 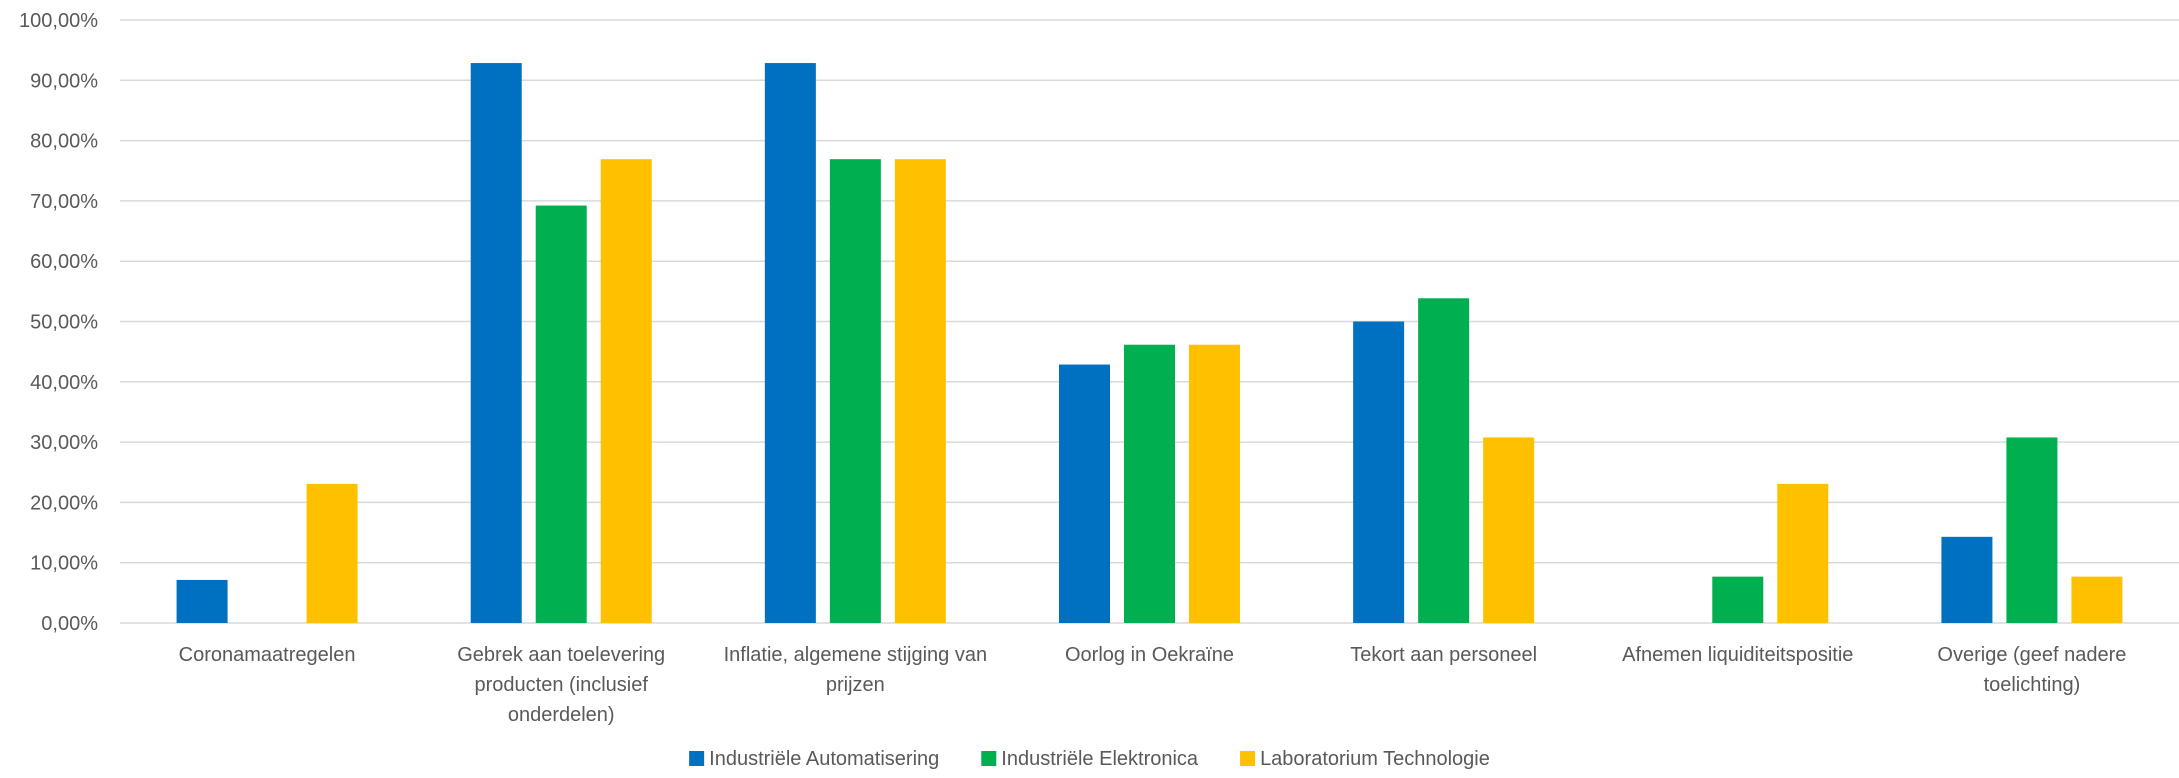 What do you see at coordinates (1100, 759) in the screenshot?
I see `legend-label: Industriële Elektronica` at bounding box center [1100, 759].